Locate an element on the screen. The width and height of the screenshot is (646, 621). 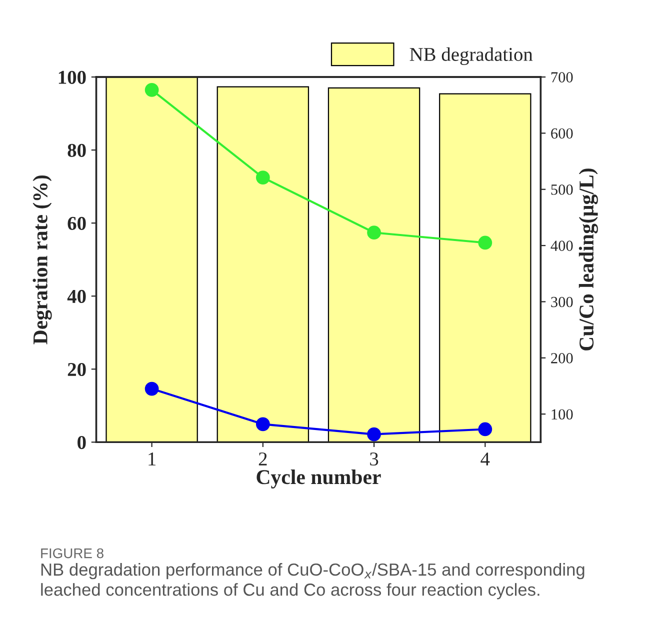
x-tick-label: 2 is located at coordinates (262, 459).